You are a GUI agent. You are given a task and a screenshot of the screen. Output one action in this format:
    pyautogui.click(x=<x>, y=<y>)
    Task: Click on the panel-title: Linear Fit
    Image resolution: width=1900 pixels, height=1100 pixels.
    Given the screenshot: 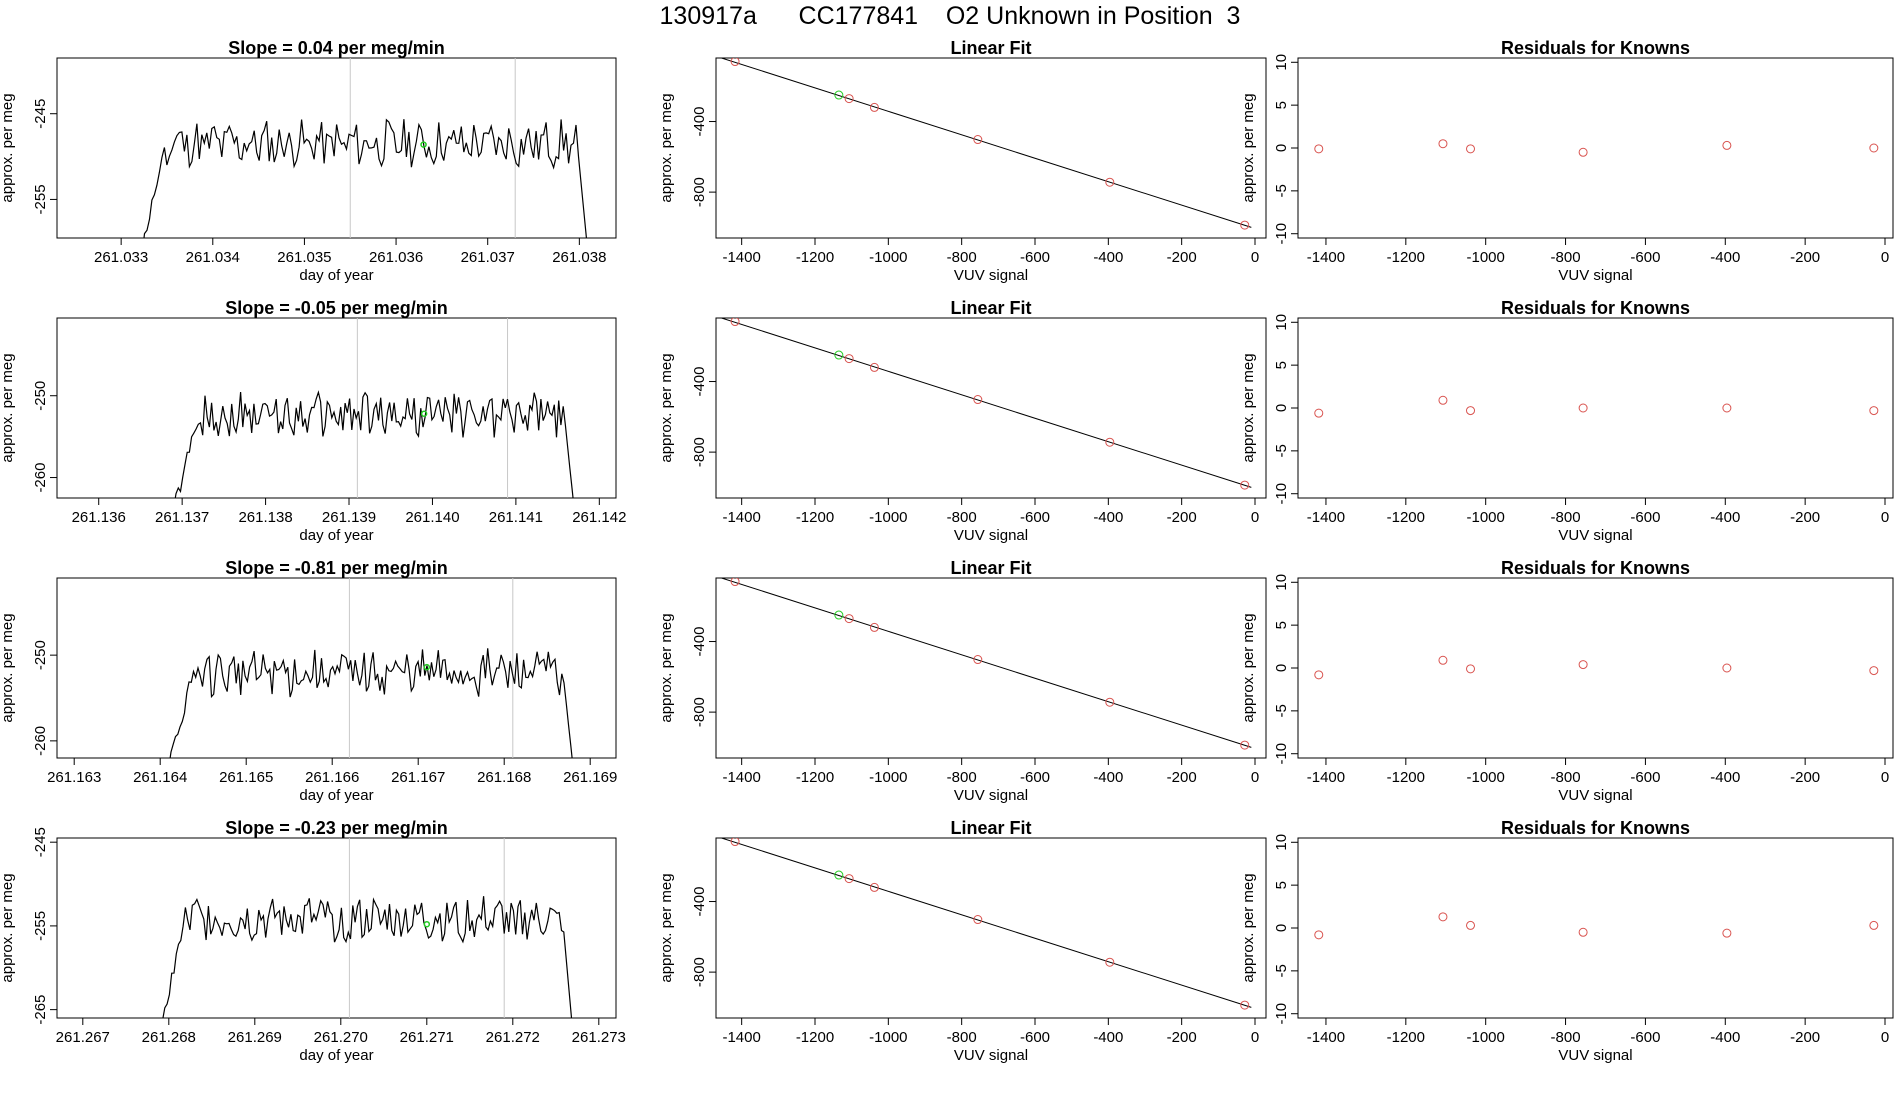 What is the action you would take?
    pyautogui.click(x=990, y=828)
    